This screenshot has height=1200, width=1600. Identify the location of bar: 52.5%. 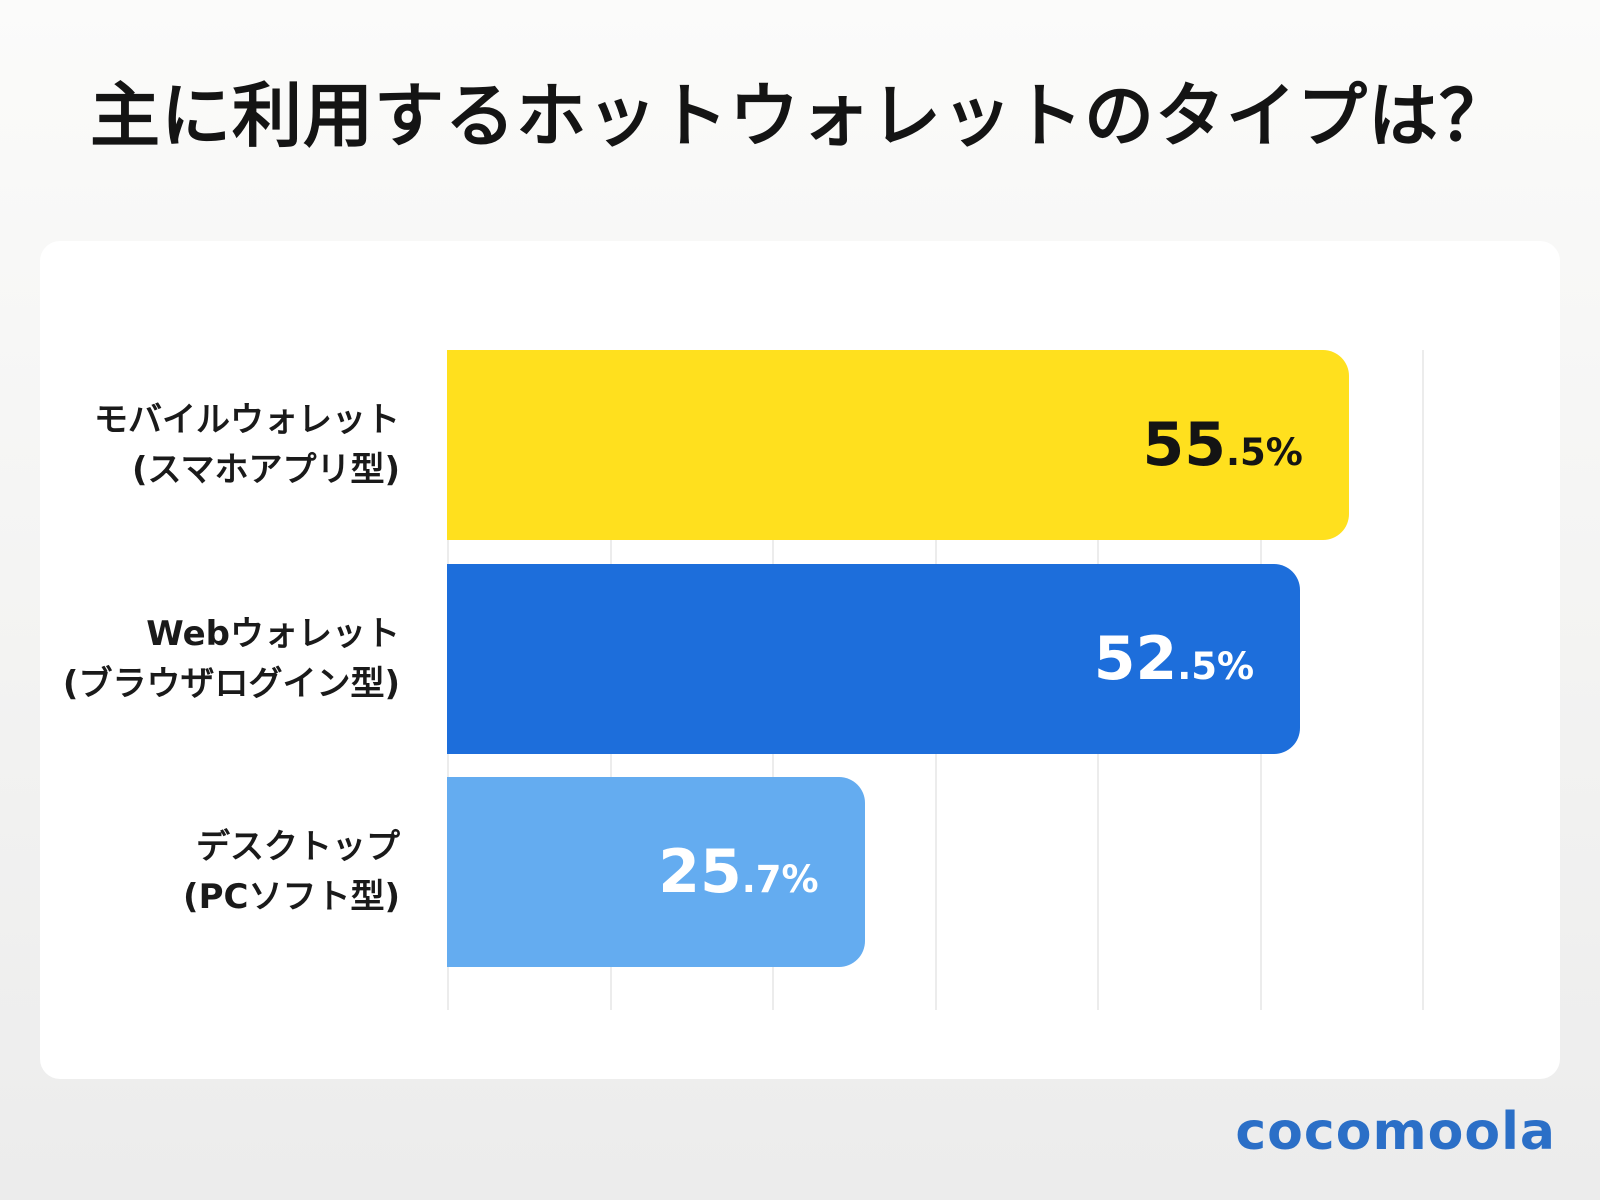
(874, 658).